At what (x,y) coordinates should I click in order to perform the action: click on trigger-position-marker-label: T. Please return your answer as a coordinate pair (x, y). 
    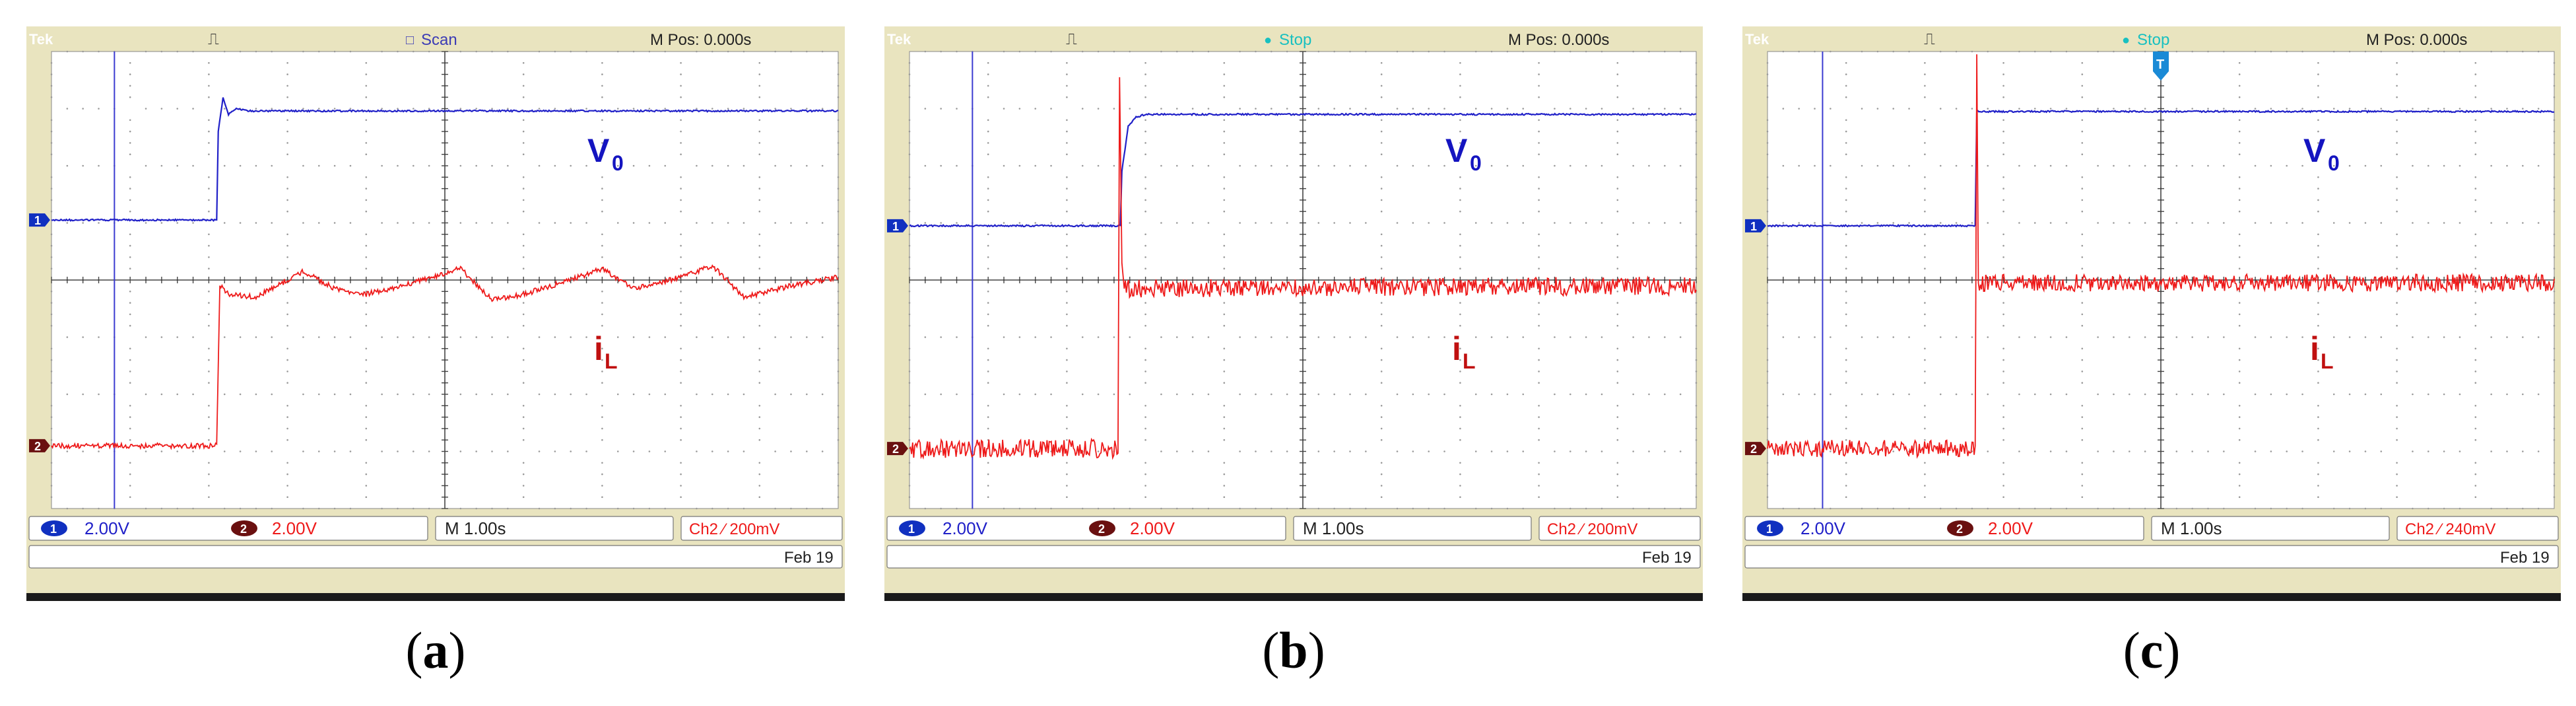
    Looking at the image, I should click on (2160, 64).